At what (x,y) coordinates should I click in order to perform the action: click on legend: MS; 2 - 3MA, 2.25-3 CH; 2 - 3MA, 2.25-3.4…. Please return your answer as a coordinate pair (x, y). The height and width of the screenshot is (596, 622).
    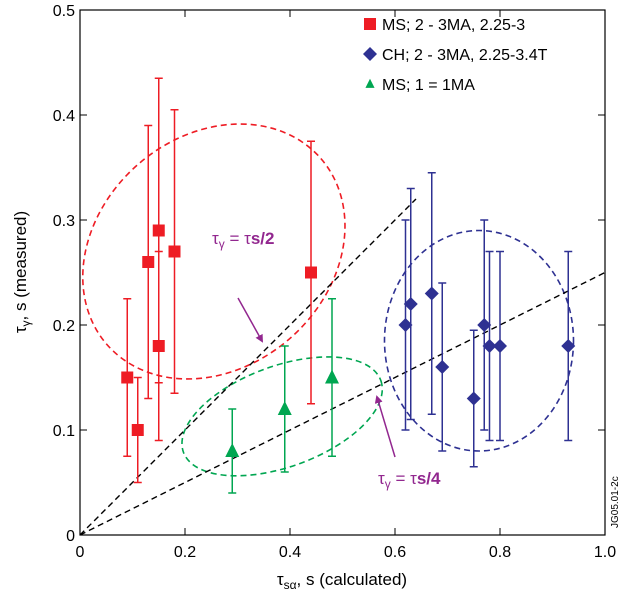
    Looking at the image, I should click on (455, 55).